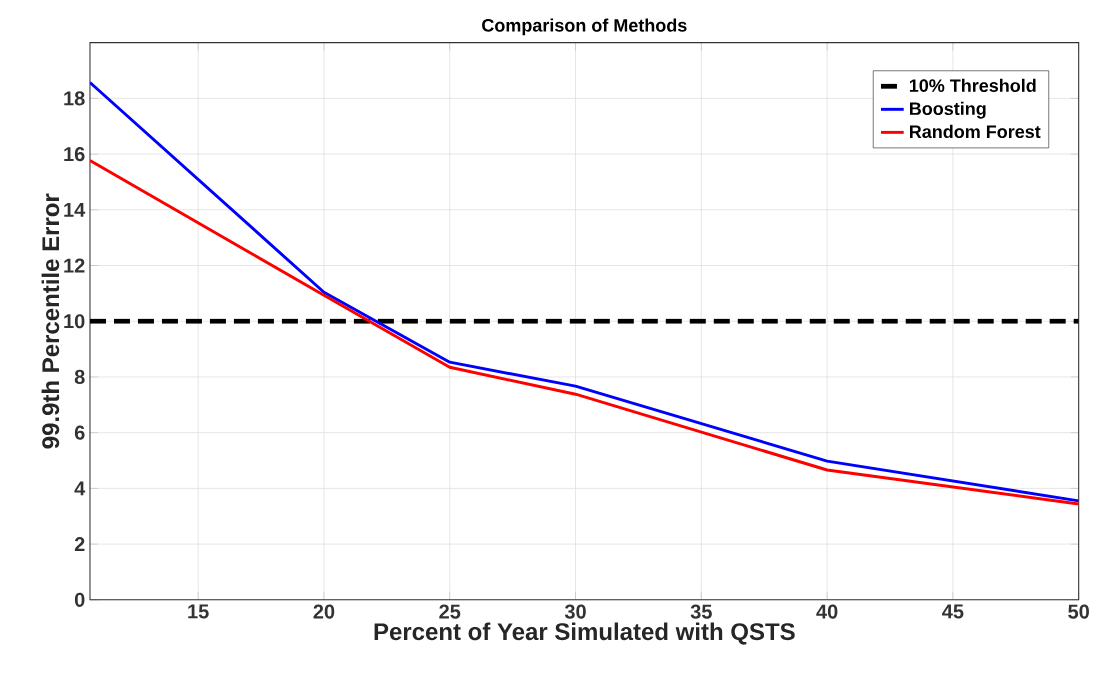 This screenshot has width=1109, height=674. I want to click on x-tick-label: 45, so click(953, 611).